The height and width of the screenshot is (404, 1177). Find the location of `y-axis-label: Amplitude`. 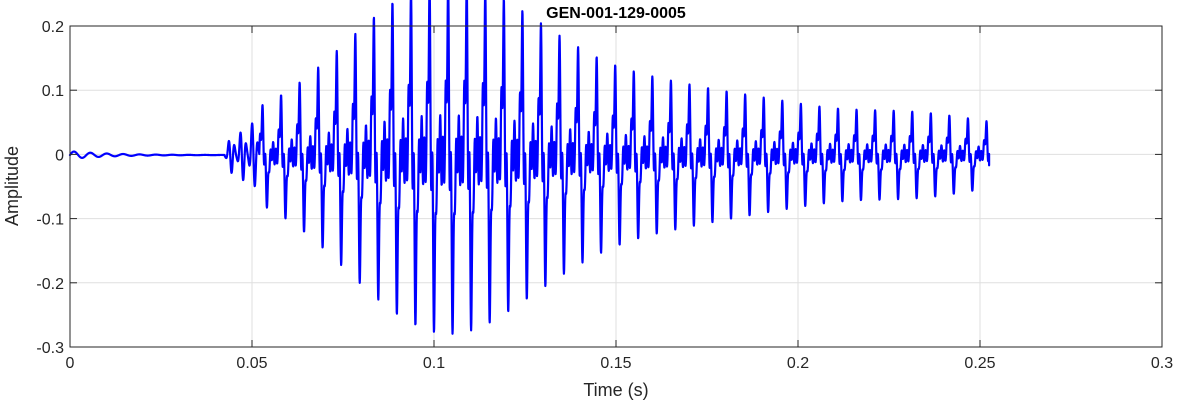

y-axis-label: Amplitude is located at coordinates (12, 186).